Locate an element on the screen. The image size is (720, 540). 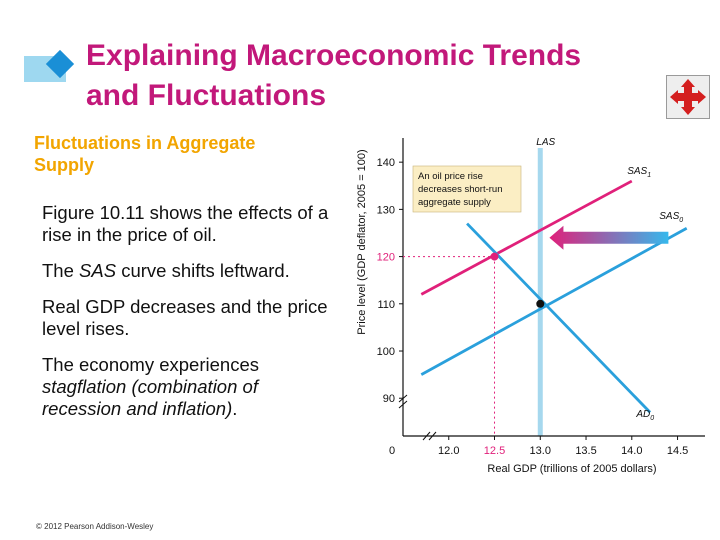
x-axis-title: Real GDP (trillions of 2005 dollars) is located at coordinates (571, 469).